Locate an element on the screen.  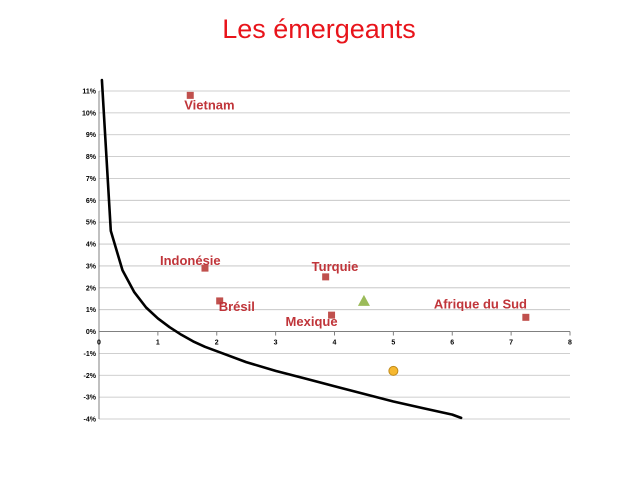
triangle-marker is located at coordinates (363, 300).